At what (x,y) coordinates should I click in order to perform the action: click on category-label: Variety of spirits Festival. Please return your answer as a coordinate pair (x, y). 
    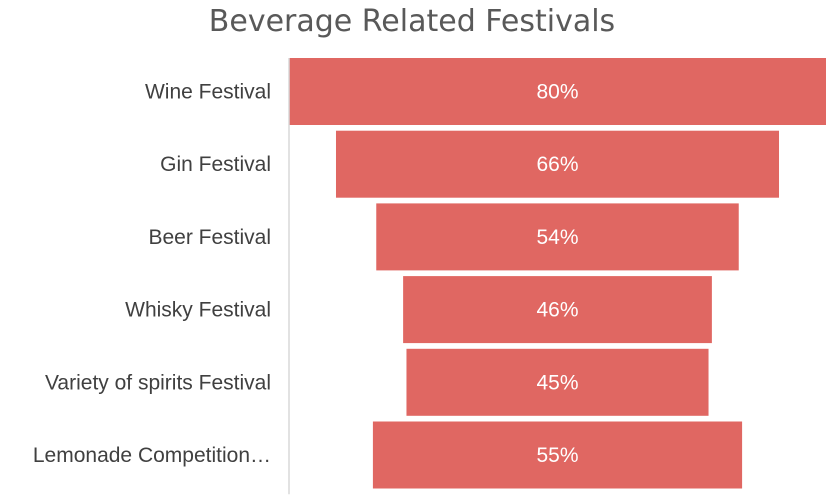
    Looking at the image, I should click on (158, 382).